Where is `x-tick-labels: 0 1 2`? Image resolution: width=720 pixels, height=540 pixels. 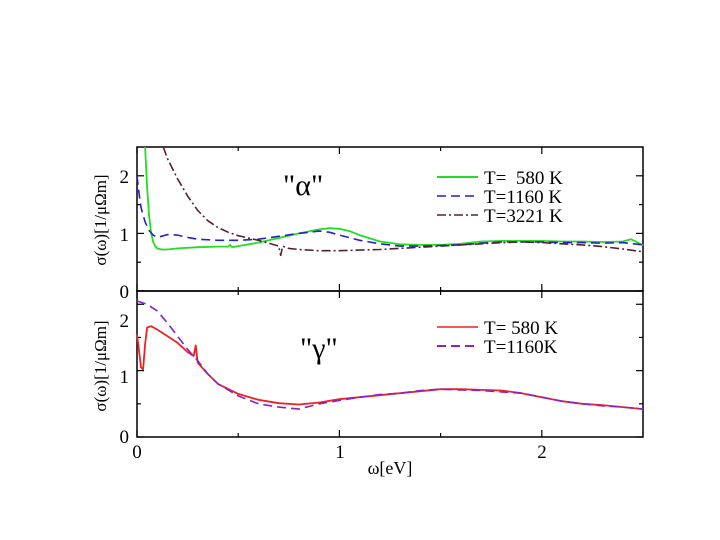
x-tick-labels: 0 1 2 is located at coordinates (339, 452).